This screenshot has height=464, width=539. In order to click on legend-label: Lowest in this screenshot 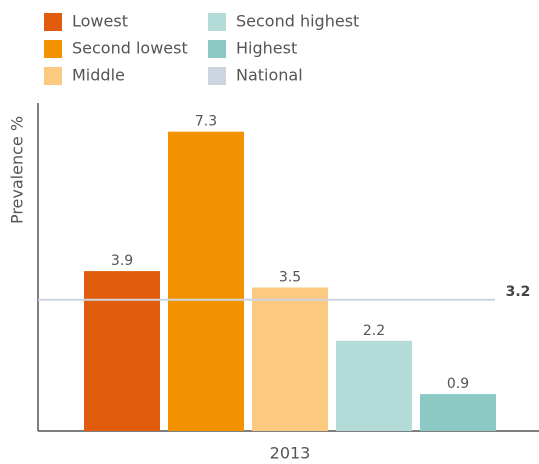, I will do `click(100, 21)`.